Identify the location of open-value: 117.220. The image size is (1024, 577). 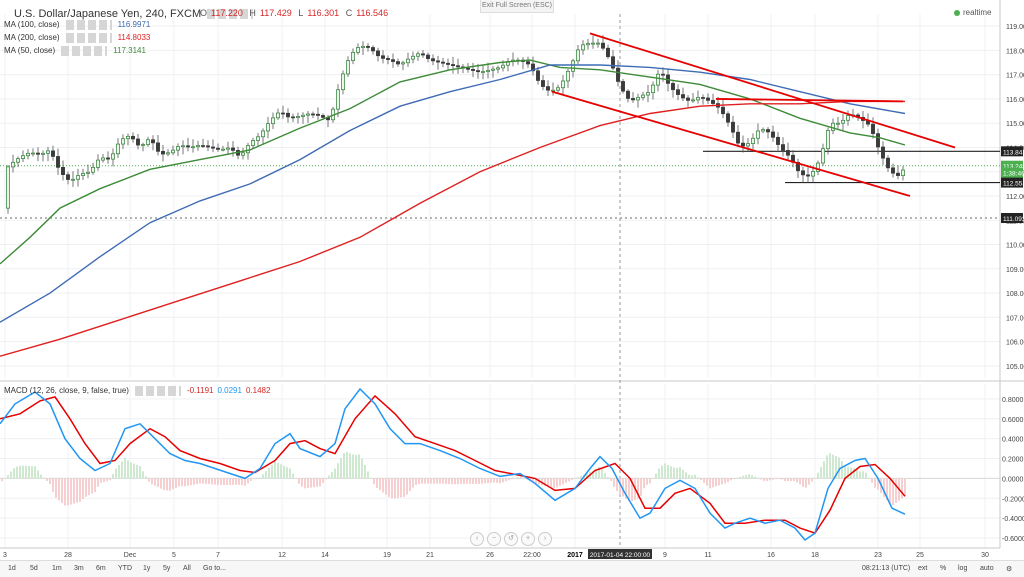
(227, 13).